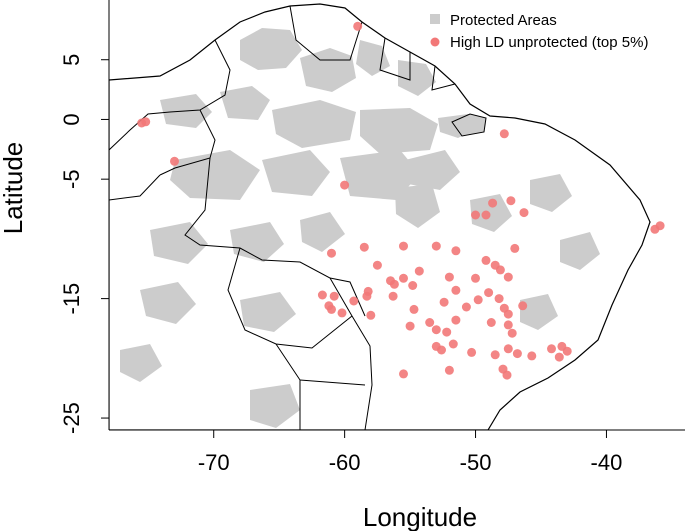 The width and height of the screenshot is (685, 531). I want to click on x-tick-label-0: -70, so click(214, 462).